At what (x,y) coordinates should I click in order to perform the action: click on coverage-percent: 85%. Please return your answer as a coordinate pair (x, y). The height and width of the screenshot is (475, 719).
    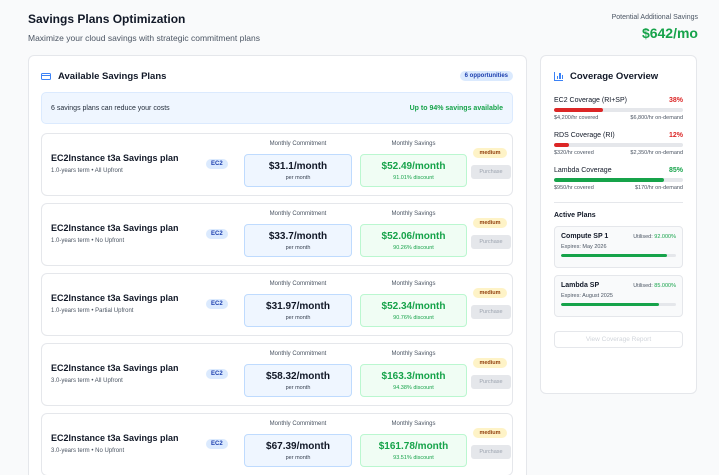
    Looking at the image, I should click on (675, 170).